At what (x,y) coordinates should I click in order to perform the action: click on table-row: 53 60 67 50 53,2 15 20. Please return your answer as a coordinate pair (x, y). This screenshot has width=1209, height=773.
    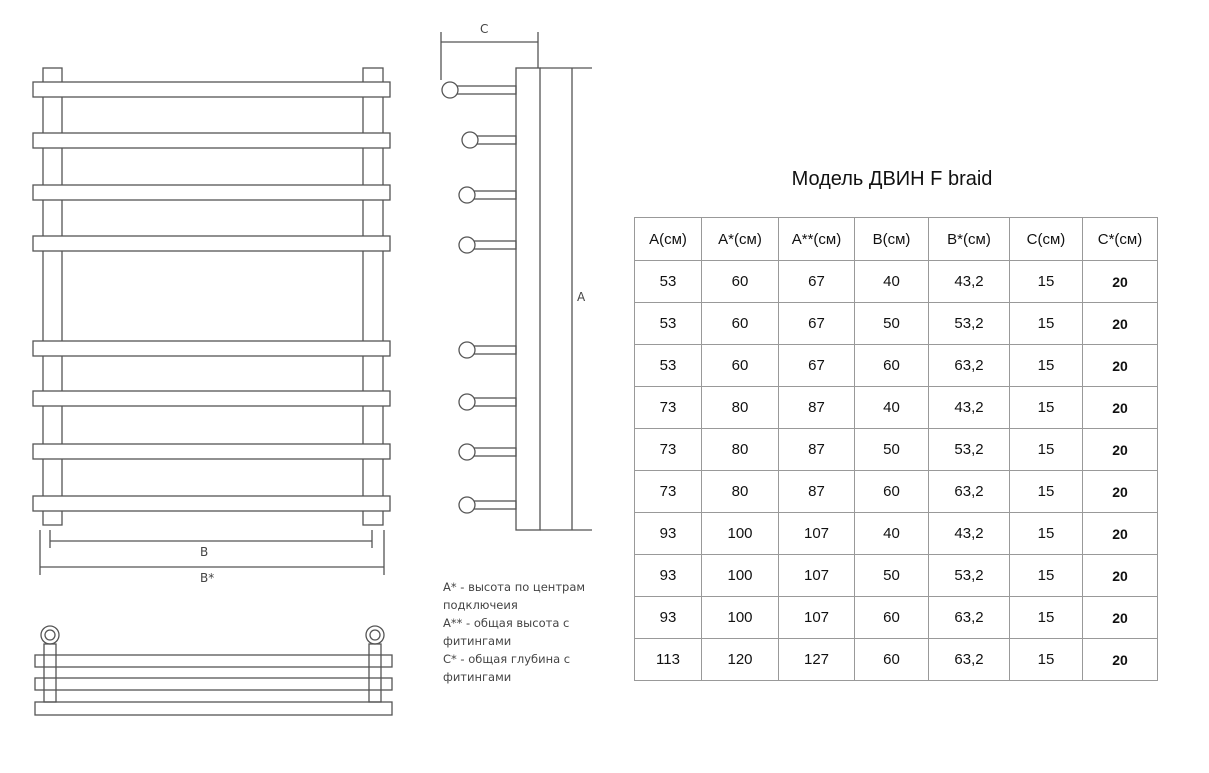
    Looking at the image, I should click on (896, 323).